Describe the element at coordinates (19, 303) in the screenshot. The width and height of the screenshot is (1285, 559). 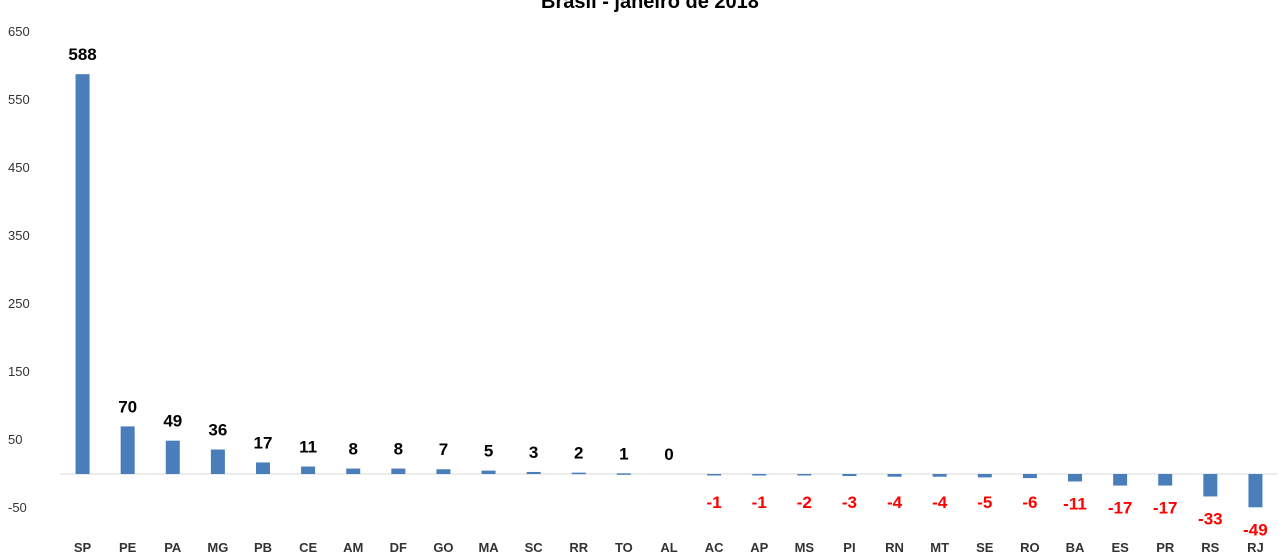
I see `y-tick-label: 250` at that location.